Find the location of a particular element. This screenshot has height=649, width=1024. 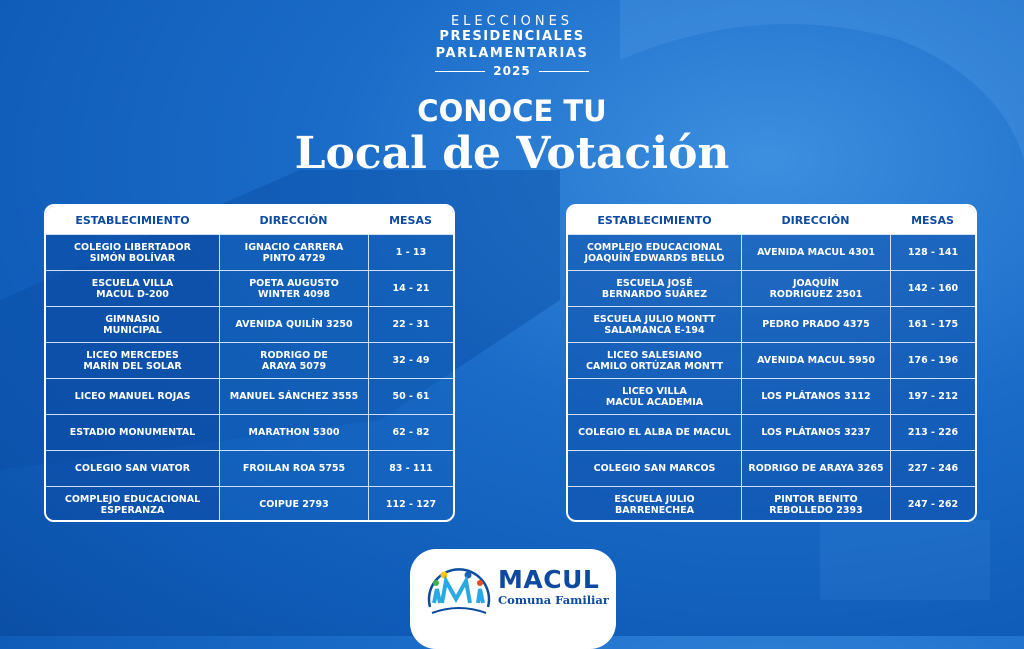

address-cell: JOAQUÍN RODRIGUEZ 2501 is located at coordinates (815, 288).